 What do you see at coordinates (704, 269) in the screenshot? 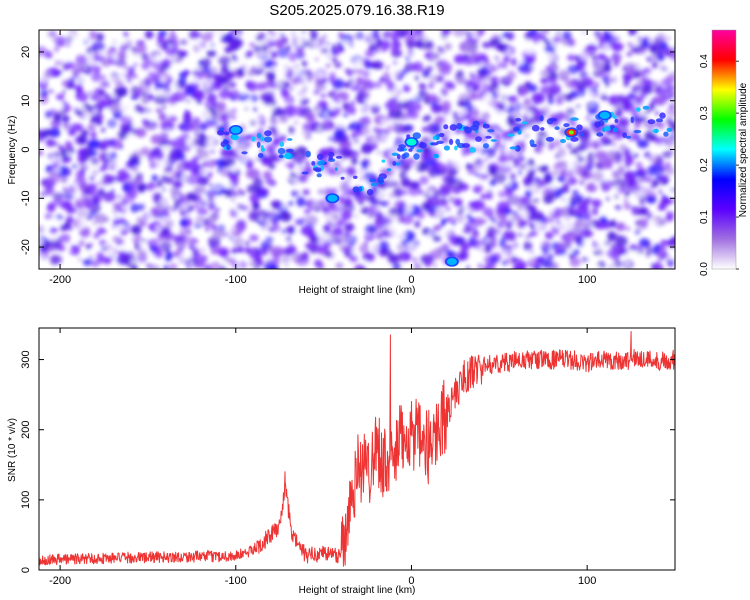
I see `colorbar-tick-label: 0.0` at bounding box center [704, 269].